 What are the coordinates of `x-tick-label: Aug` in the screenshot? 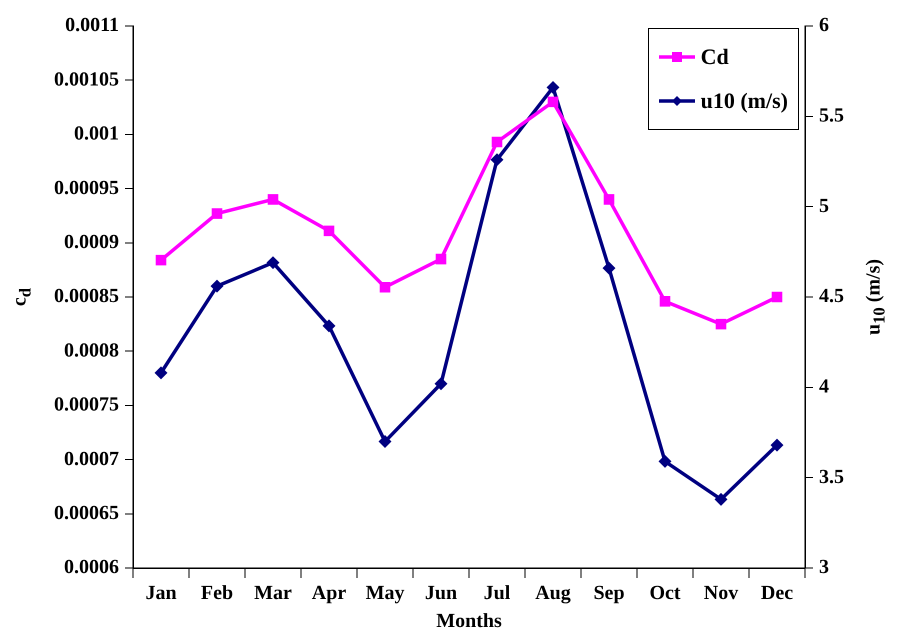 It's located at (553, 593).